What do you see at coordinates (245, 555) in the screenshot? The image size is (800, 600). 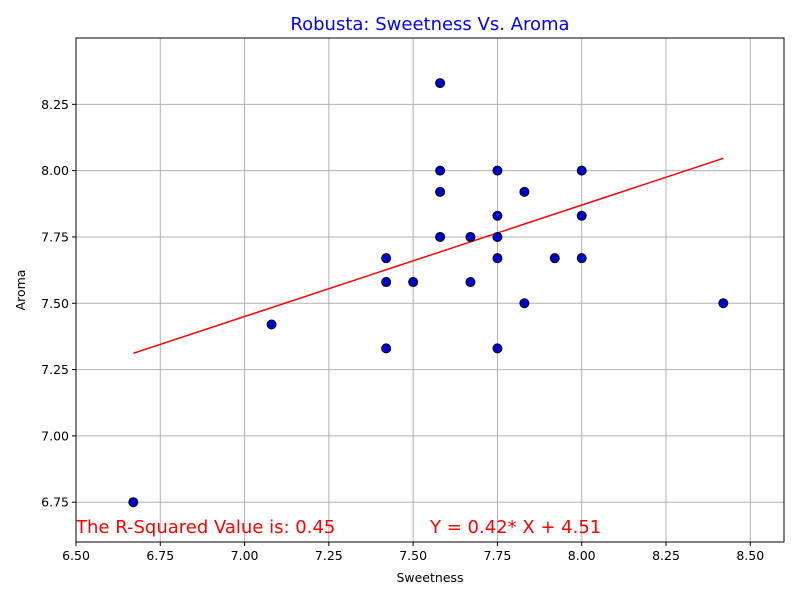 I see `x-tick-label: 7.00` at bounding box center [245, 555].